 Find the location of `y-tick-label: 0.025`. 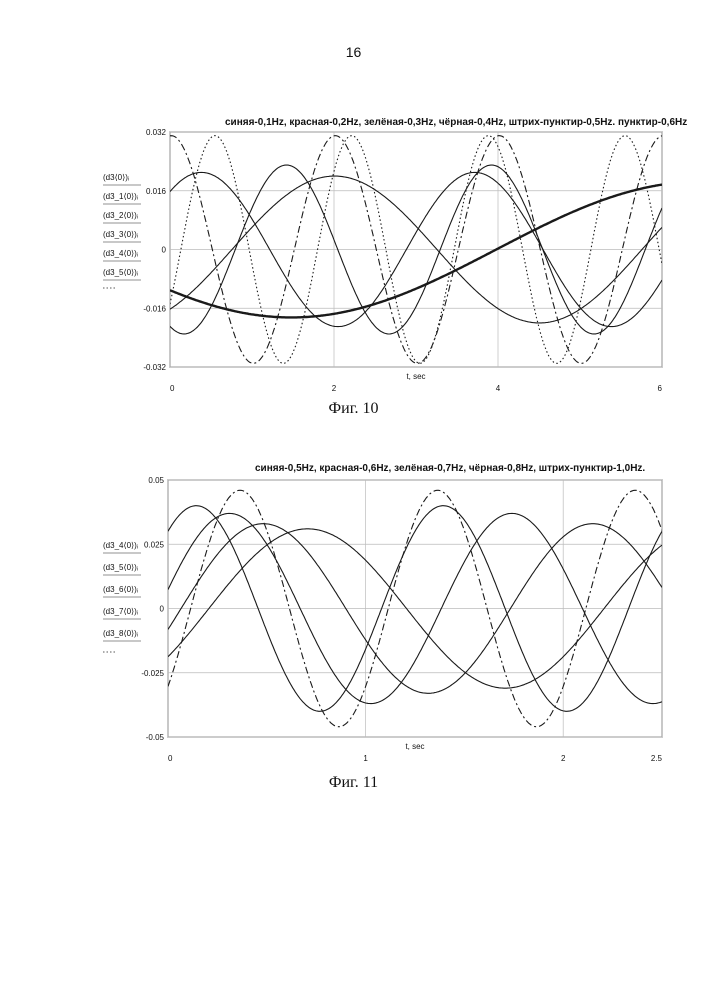

y-tick-label: 0.025 is located at coordinates (154, 544).